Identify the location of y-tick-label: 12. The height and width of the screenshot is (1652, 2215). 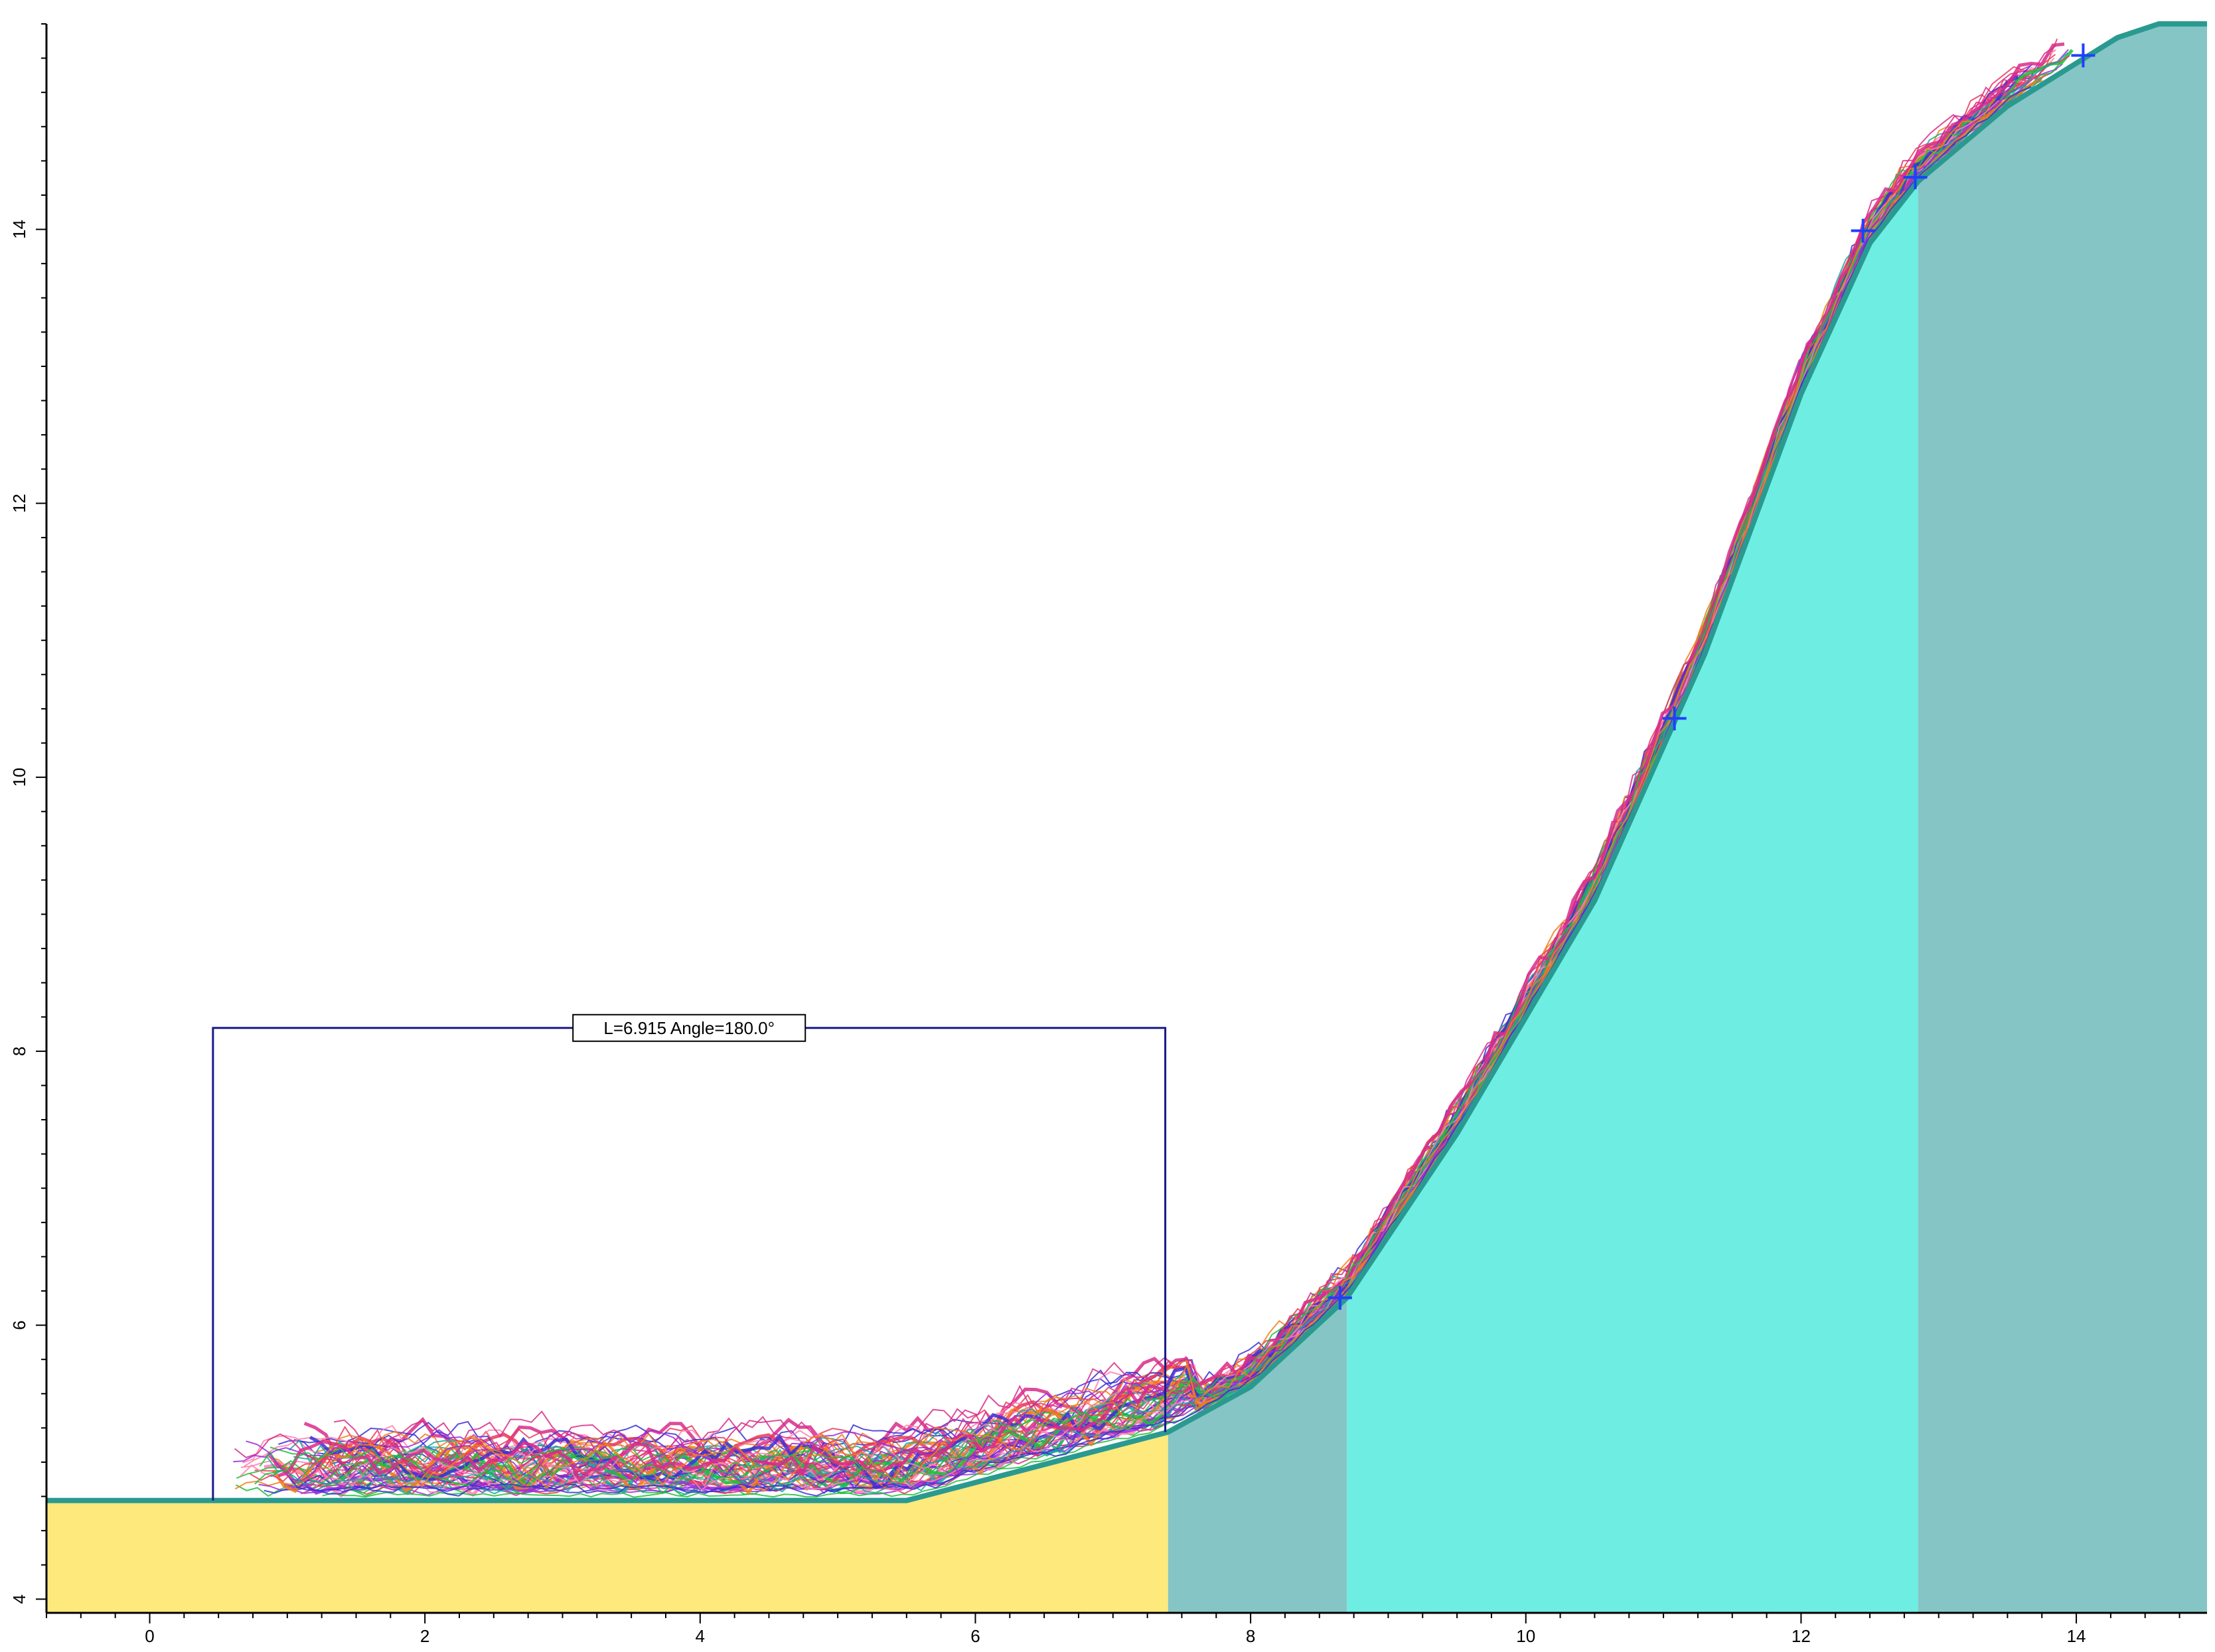
(19, 503).